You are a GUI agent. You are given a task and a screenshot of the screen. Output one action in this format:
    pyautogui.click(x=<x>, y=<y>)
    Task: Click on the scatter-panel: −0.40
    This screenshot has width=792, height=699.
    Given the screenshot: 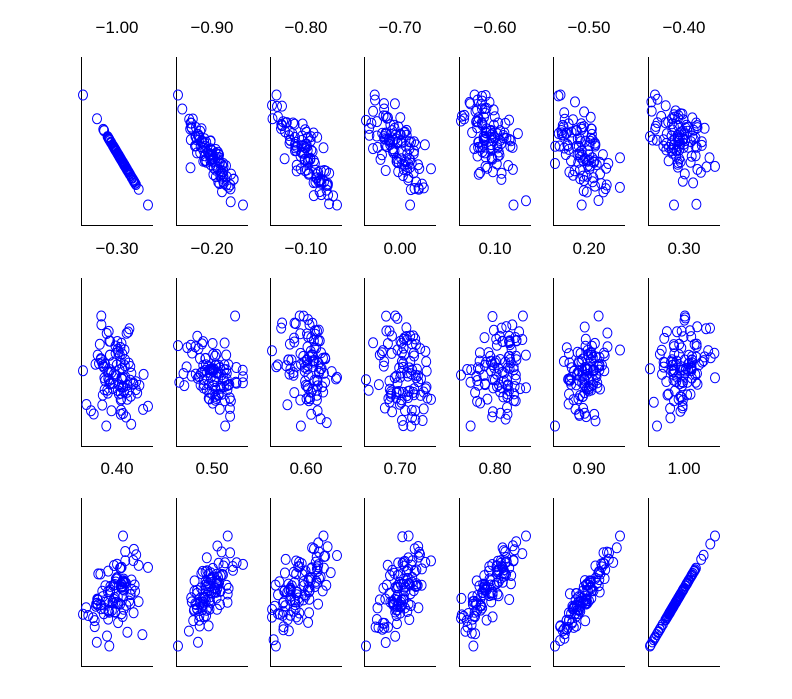 What is the action you would take?
    pyautogui.click(x=682, y=122)
    